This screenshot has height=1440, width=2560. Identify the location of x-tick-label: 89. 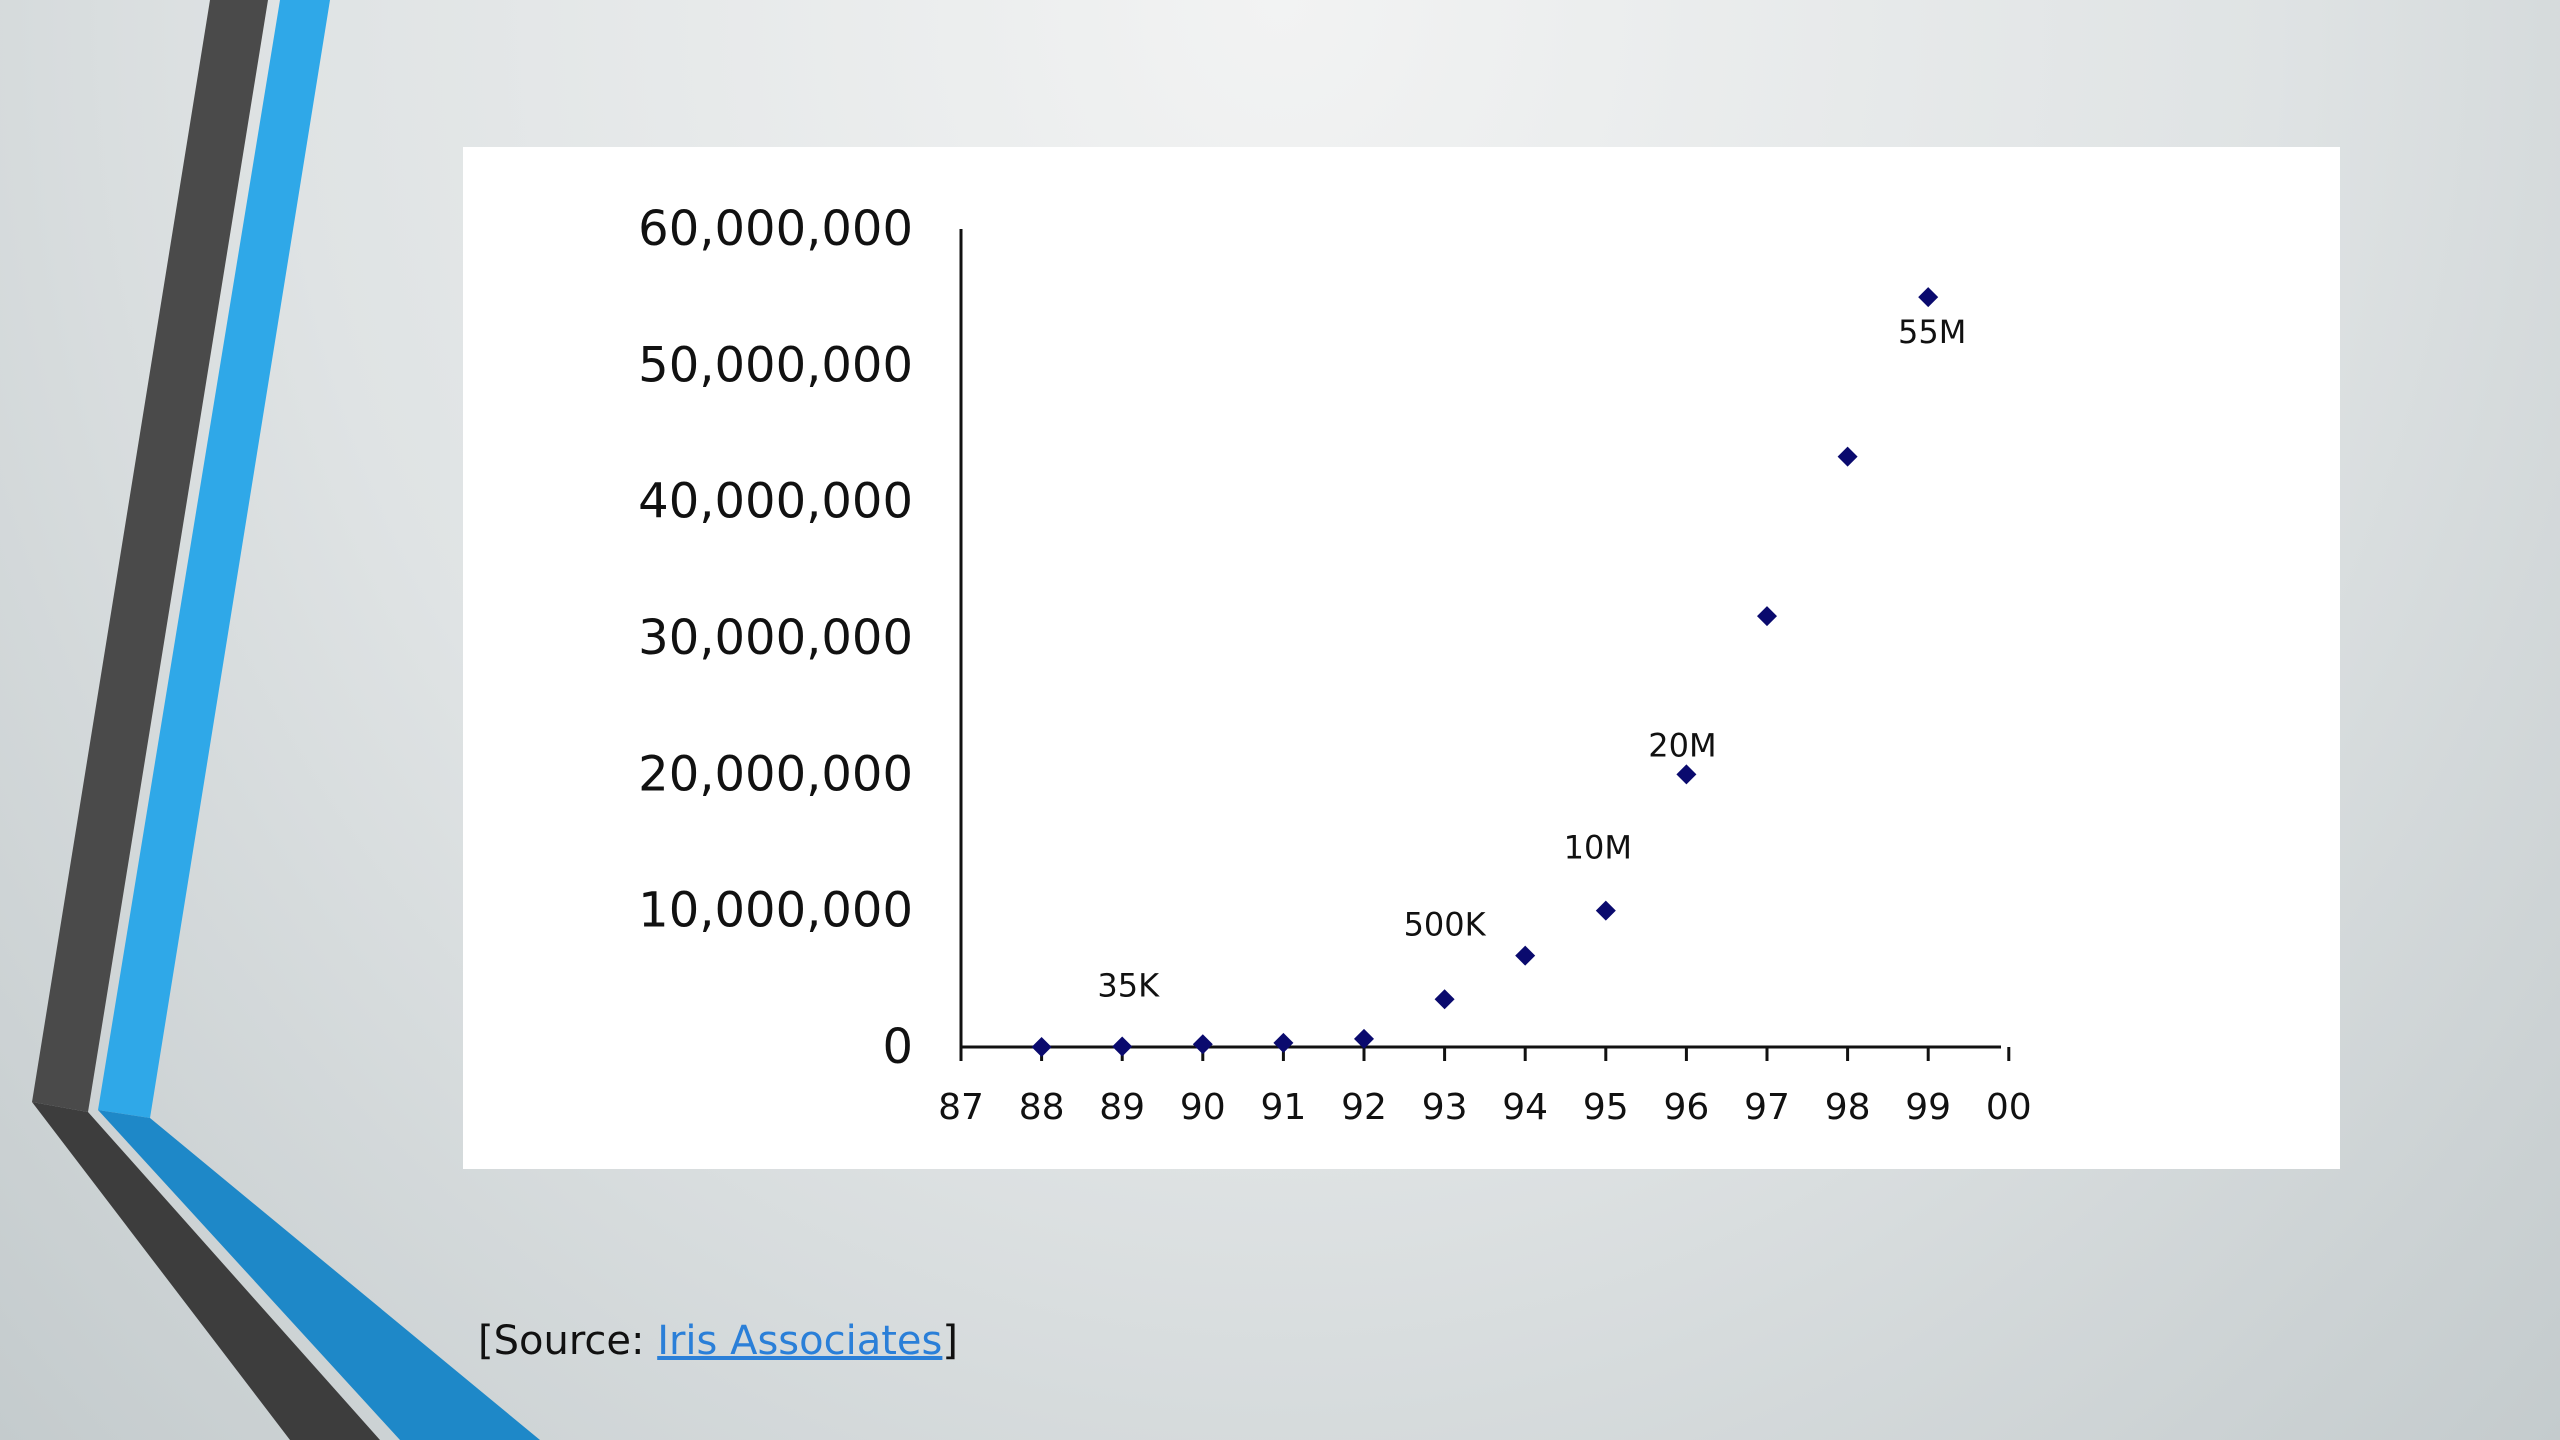
(1122, 1107).